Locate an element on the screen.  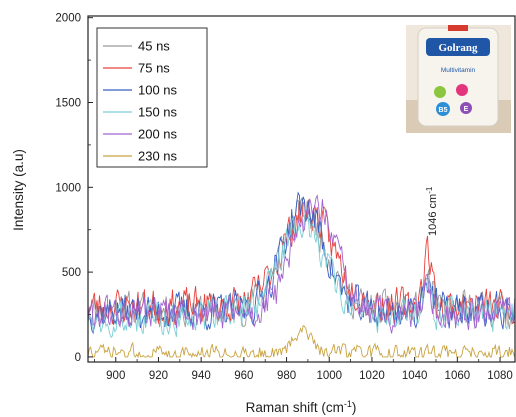
peak-annotation: 1046 cm-1 is located at coordinates (432, 211).